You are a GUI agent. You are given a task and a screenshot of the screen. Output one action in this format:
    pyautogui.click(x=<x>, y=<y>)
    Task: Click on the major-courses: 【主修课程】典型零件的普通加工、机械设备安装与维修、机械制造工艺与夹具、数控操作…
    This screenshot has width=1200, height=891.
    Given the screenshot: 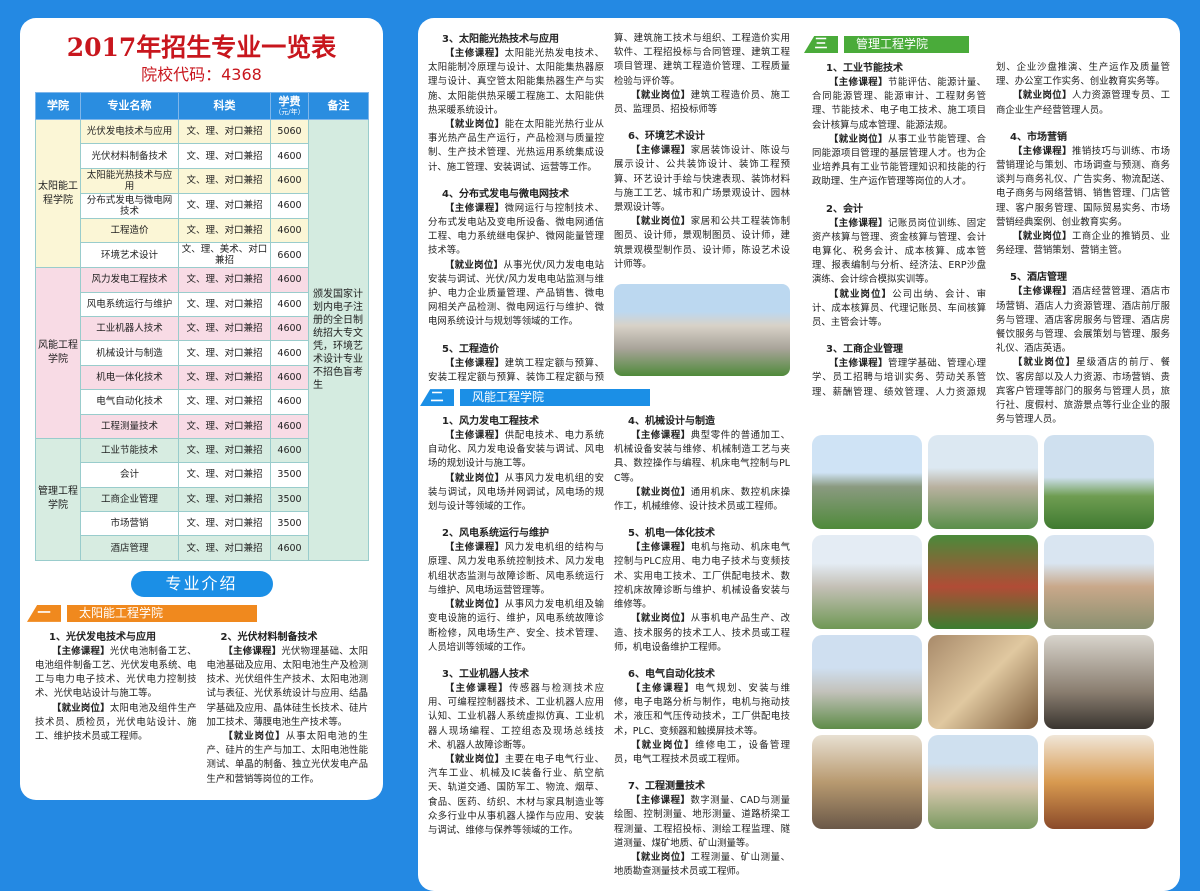 What is the action you would take?
    pyautogui.click(x=702, y=457)
    